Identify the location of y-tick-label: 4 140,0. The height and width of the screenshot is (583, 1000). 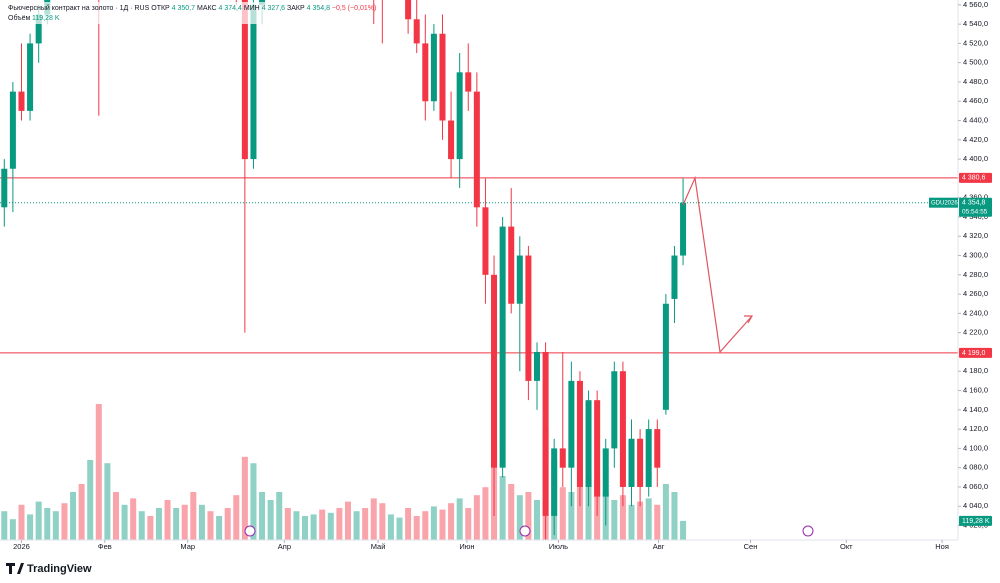
(975, 409).